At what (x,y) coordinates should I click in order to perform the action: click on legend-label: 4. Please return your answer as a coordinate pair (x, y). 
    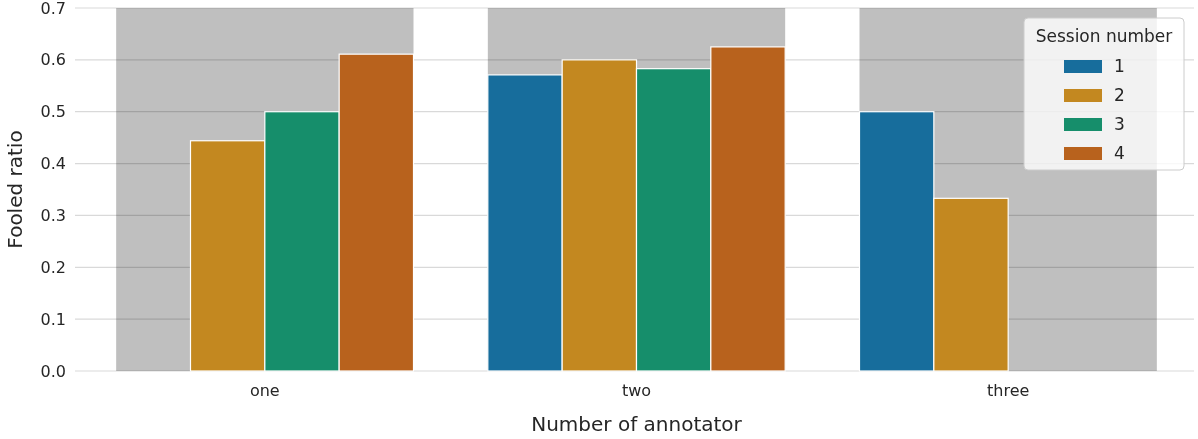
    Looking at the image, I should click on (1119, 153).